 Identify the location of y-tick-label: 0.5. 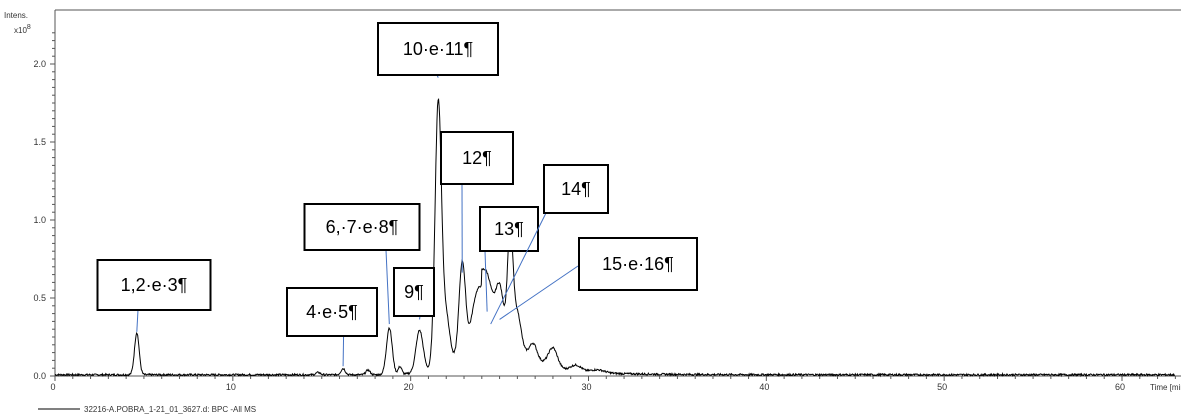
(39, 298).